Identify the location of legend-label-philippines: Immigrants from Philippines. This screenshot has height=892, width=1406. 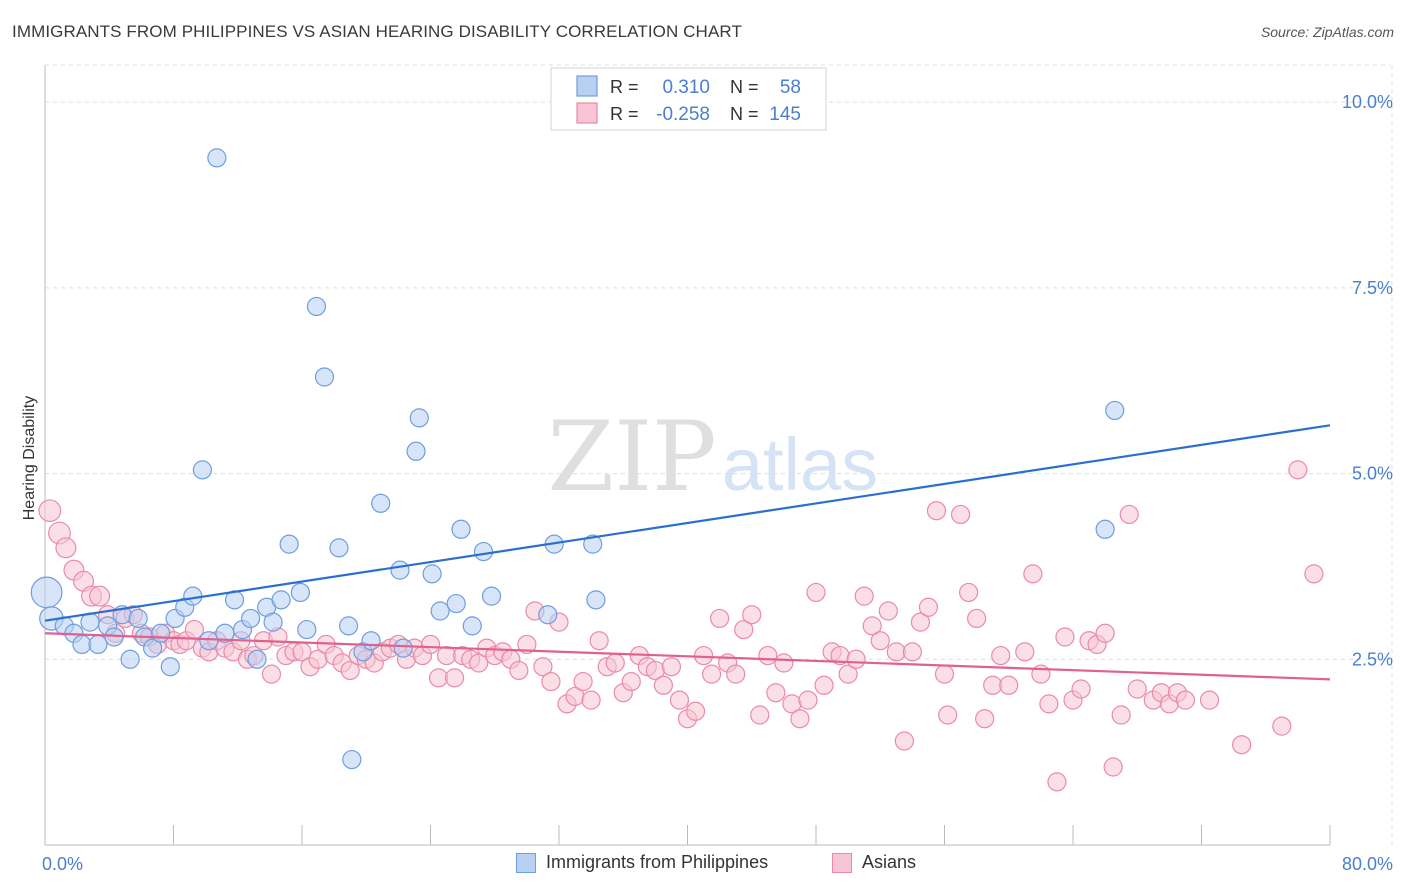
(657, 862).